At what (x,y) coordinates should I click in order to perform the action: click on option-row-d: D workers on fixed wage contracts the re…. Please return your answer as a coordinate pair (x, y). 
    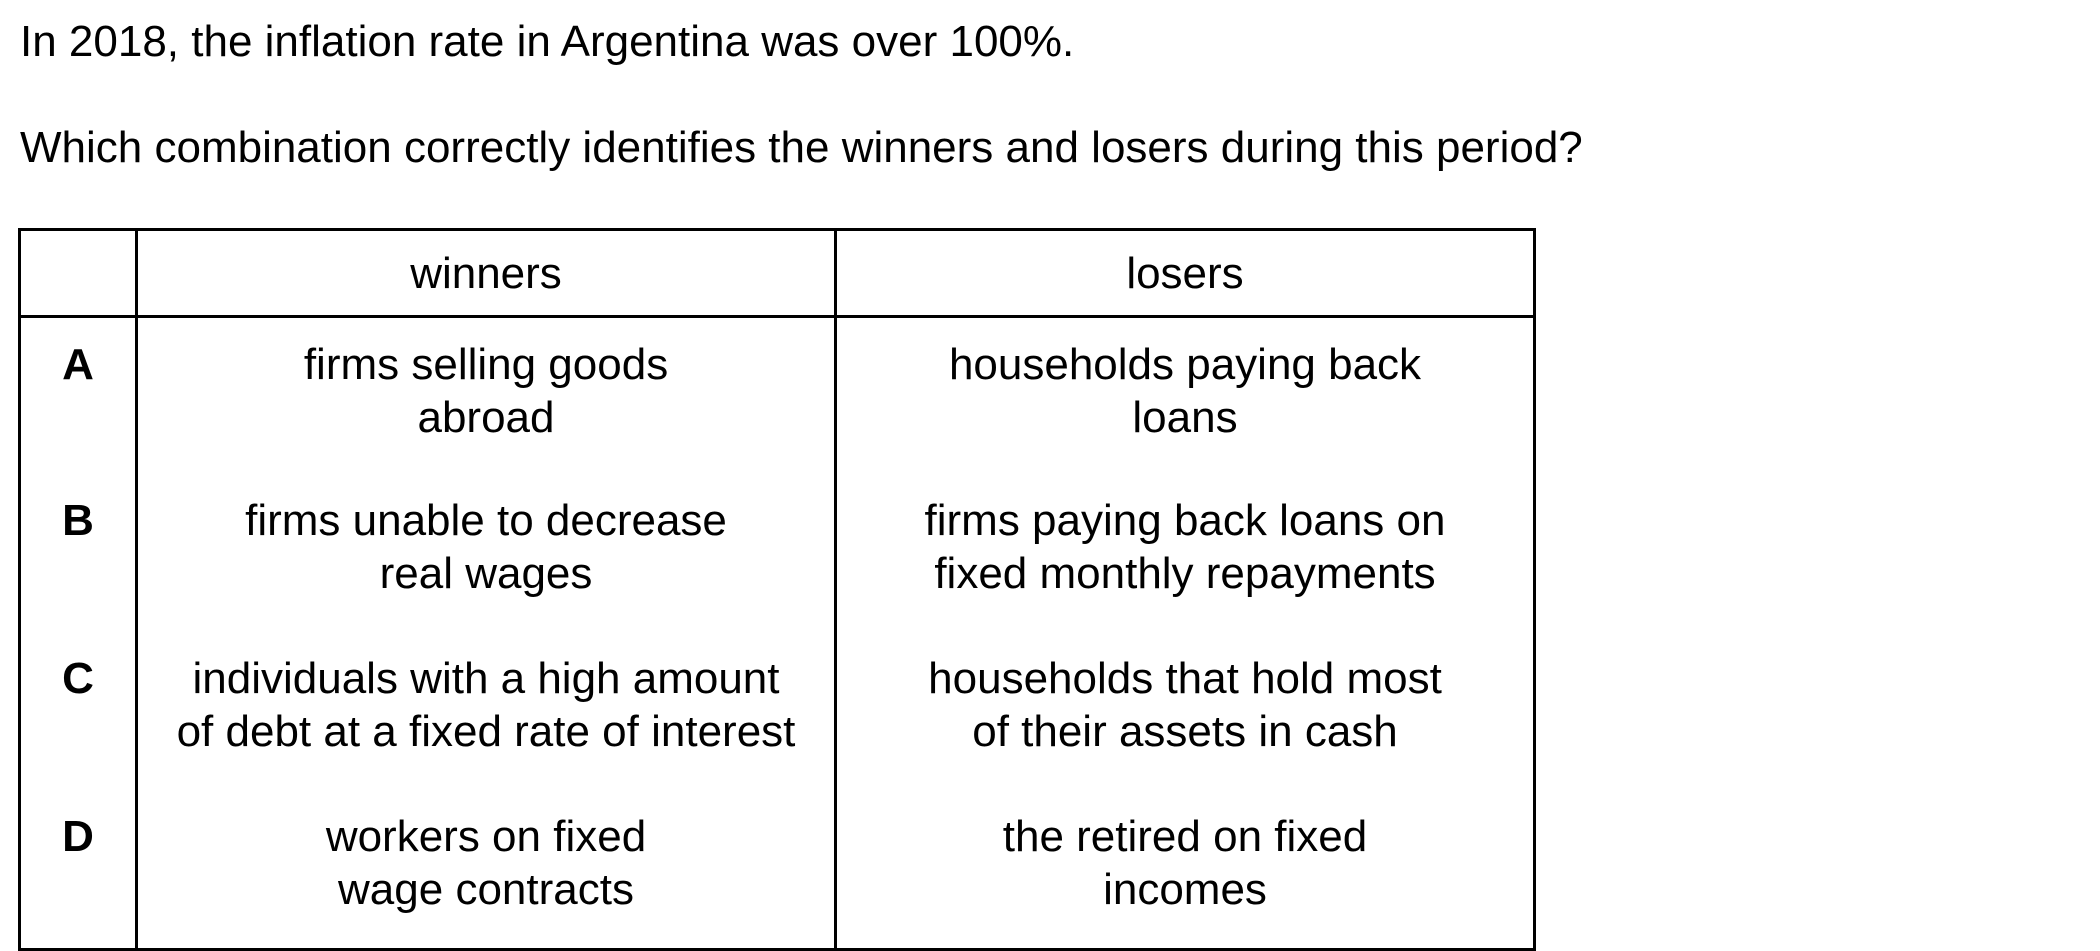
    Looking at the image, I should click on (777, 872).